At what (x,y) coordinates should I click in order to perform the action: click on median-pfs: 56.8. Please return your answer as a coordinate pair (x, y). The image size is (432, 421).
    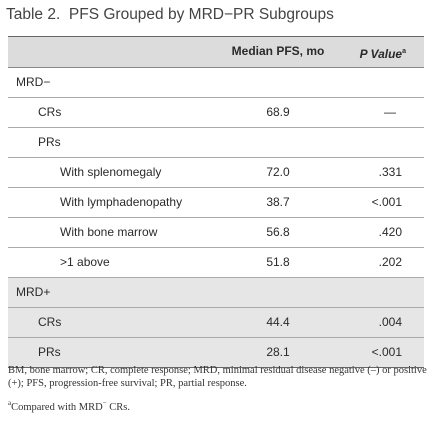
    Looking at the image, I should click on (278, 232).